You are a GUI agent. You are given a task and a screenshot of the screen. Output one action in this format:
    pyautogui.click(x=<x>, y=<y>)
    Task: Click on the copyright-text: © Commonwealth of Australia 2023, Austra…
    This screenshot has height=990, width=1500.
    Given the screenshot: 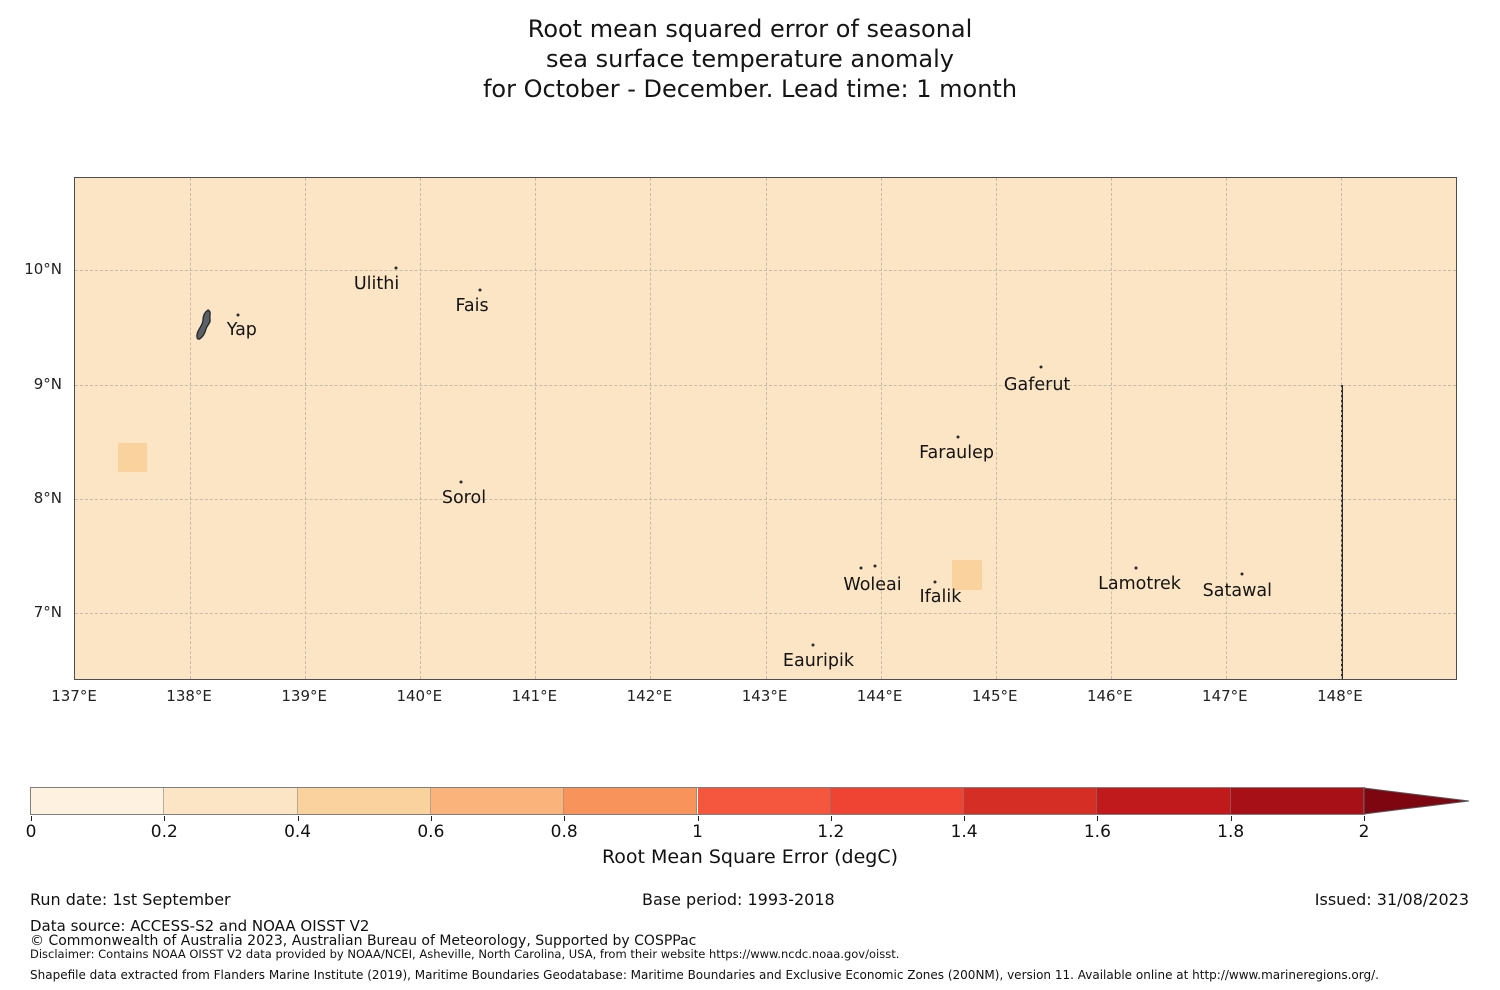 What is the action you would take?
    pyautogui.click(x=363, y=941)
    